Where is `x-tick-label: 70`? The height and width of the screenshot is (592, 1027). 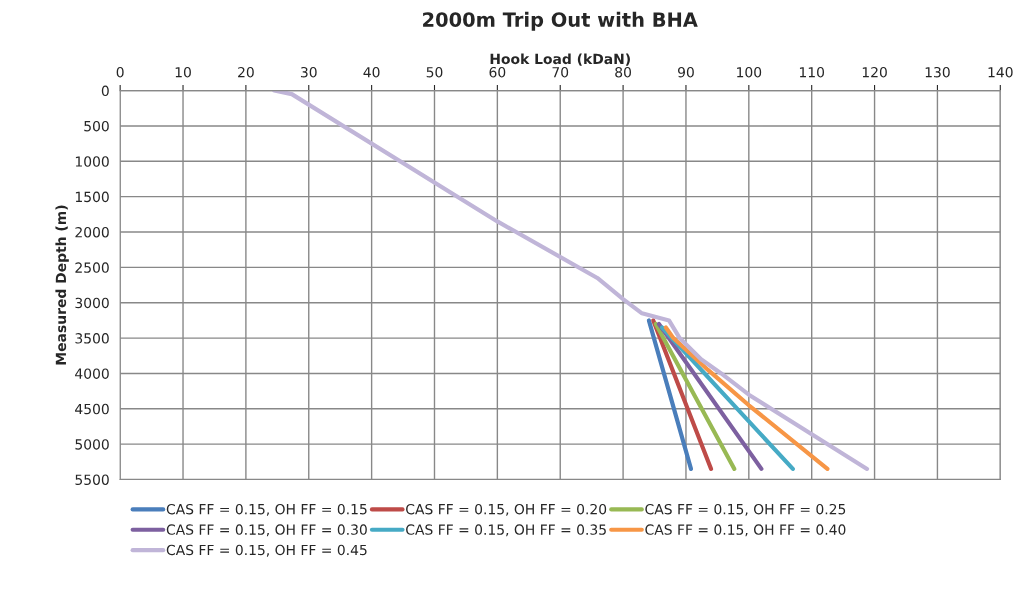 x-tick-label: 70 is located at coordinates (560, 72).